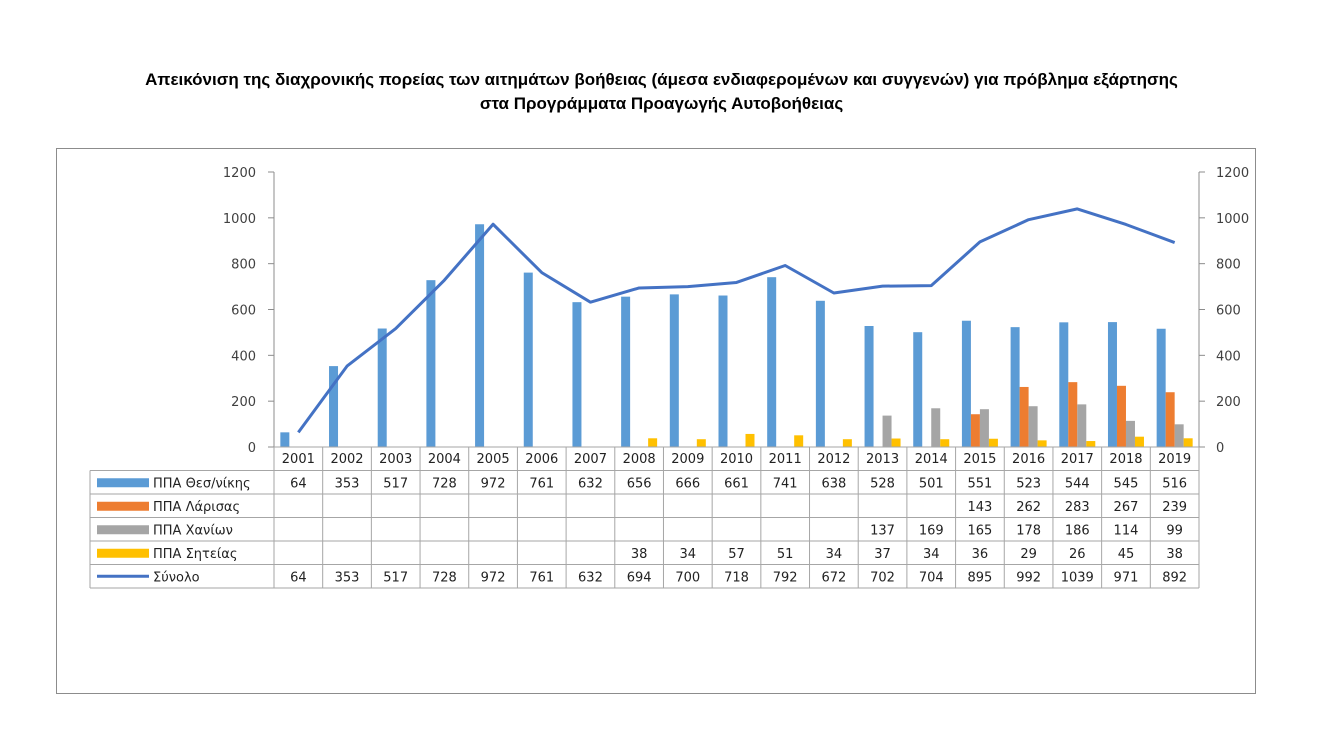 The image size is (1323, 744). What do you see at coordinates (243, 265) in the screenshot?
I see `y-tick-label-left: 800` at bounding box center [243, 265].